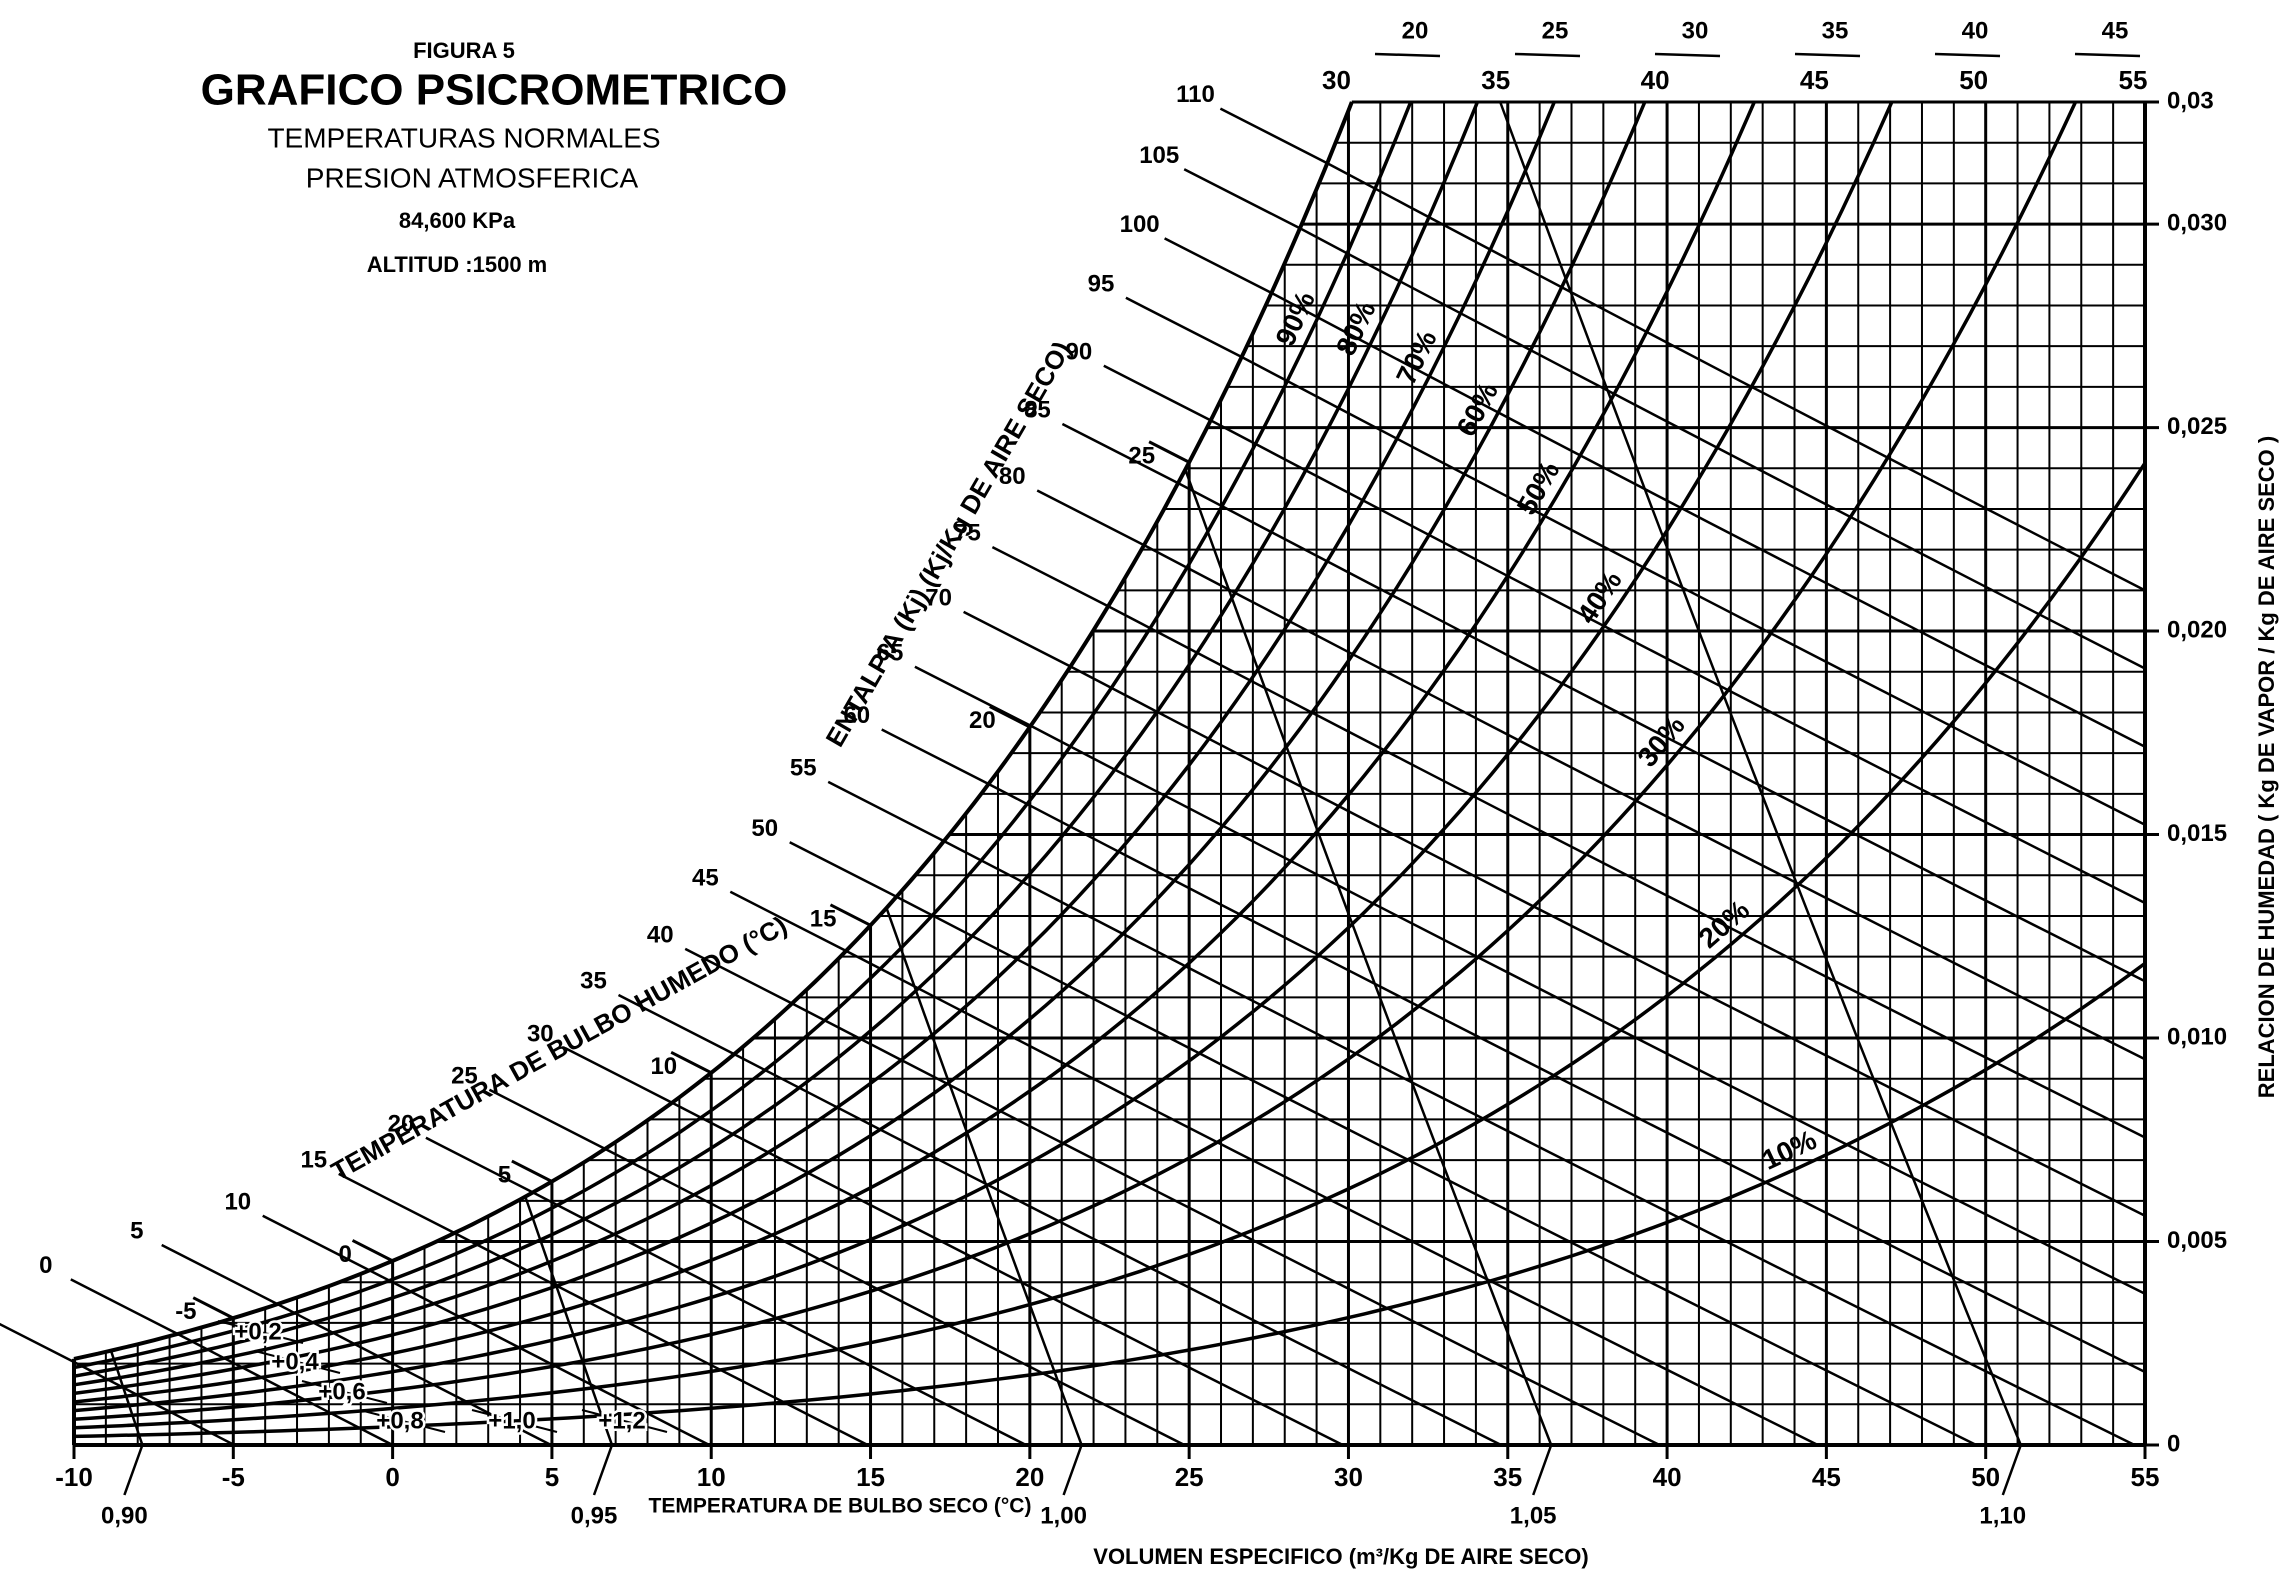 The image size is (2288, 1579). What do you see at coordinates (74, 1477) in the screenshot?
I see `x-tick-label: -10` at bounding box center [74, 1477].